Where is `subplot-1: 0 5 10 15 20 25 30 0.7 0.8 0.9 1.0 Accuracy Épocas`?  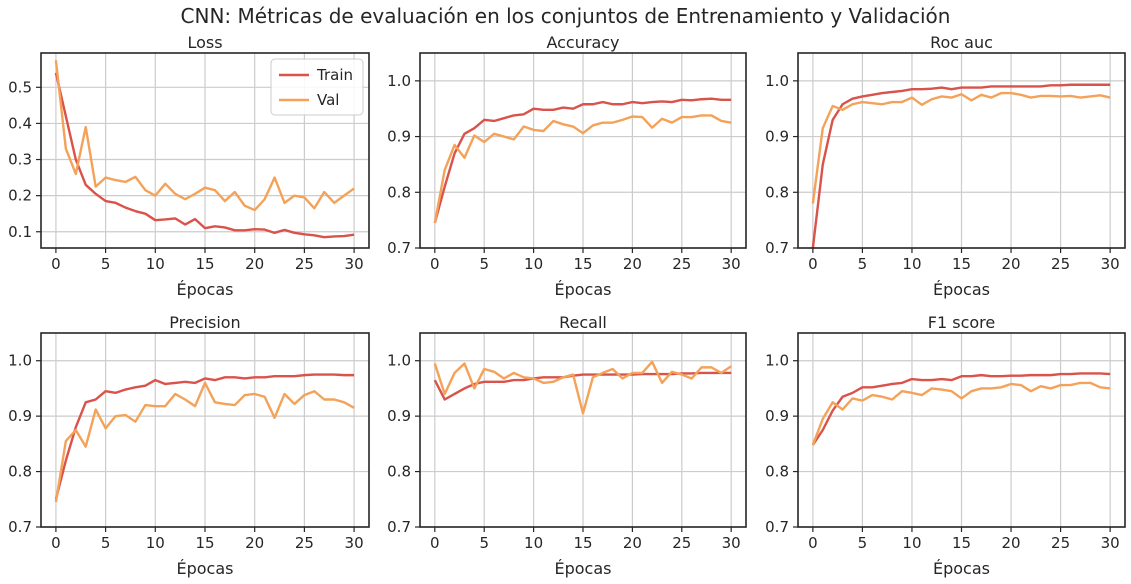 subplot-1: 0 5 10 15 20 25 30 0.7 0.8 0.9 1.0 Accuracy Épocas is located at coordinates (567, 166).